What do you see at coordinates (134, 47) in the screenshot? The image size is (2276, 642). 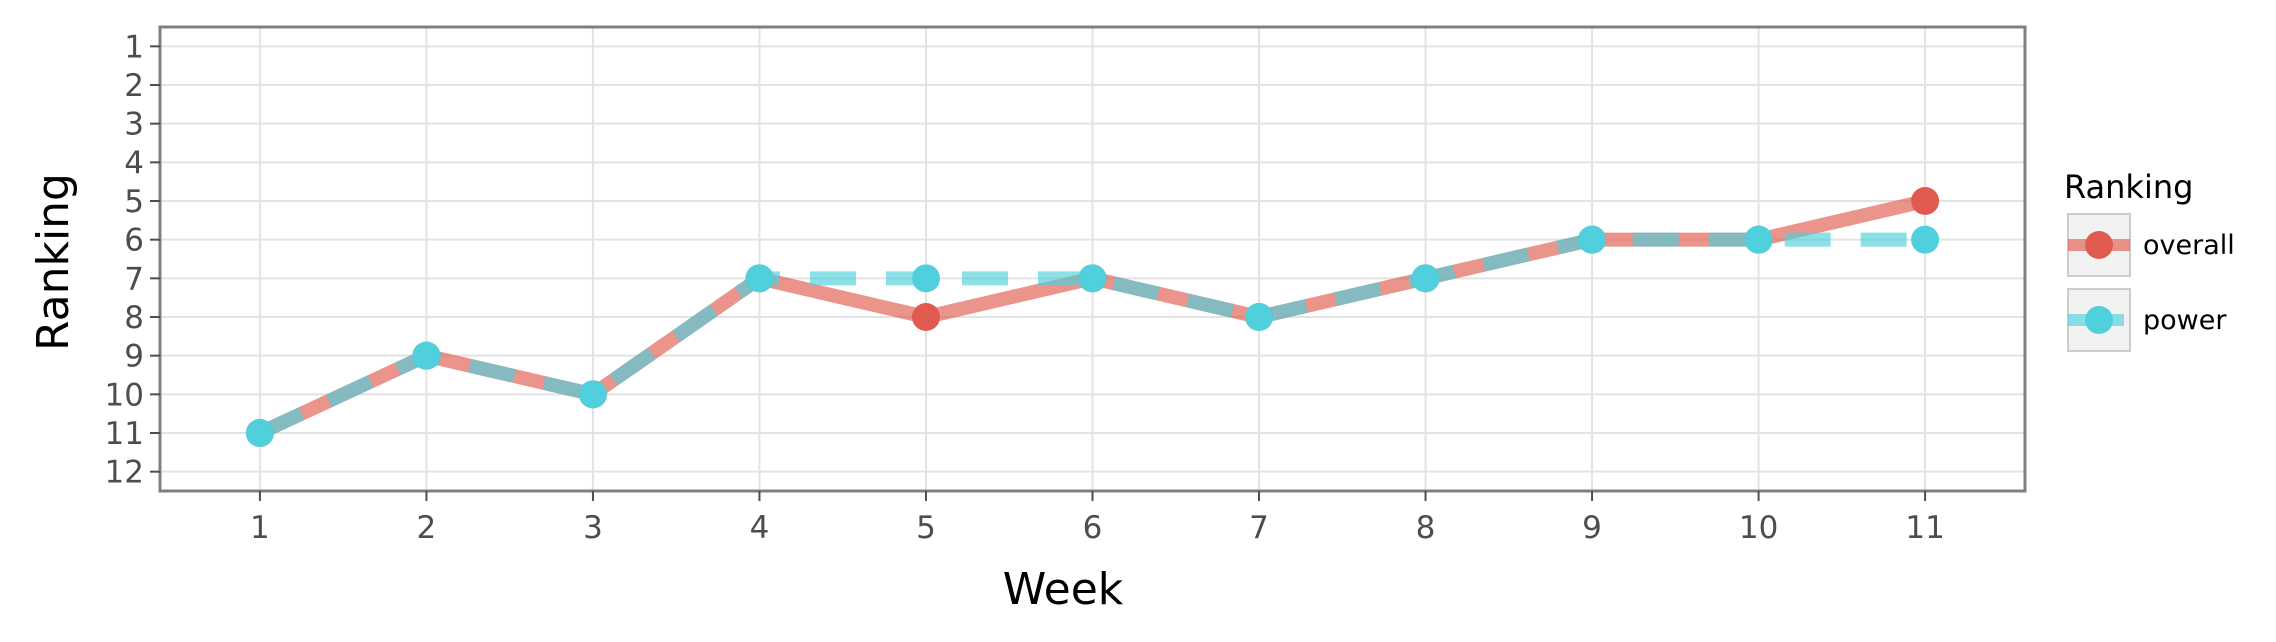 I see `y-tick-label: 1` at bounding box center [134, 47].